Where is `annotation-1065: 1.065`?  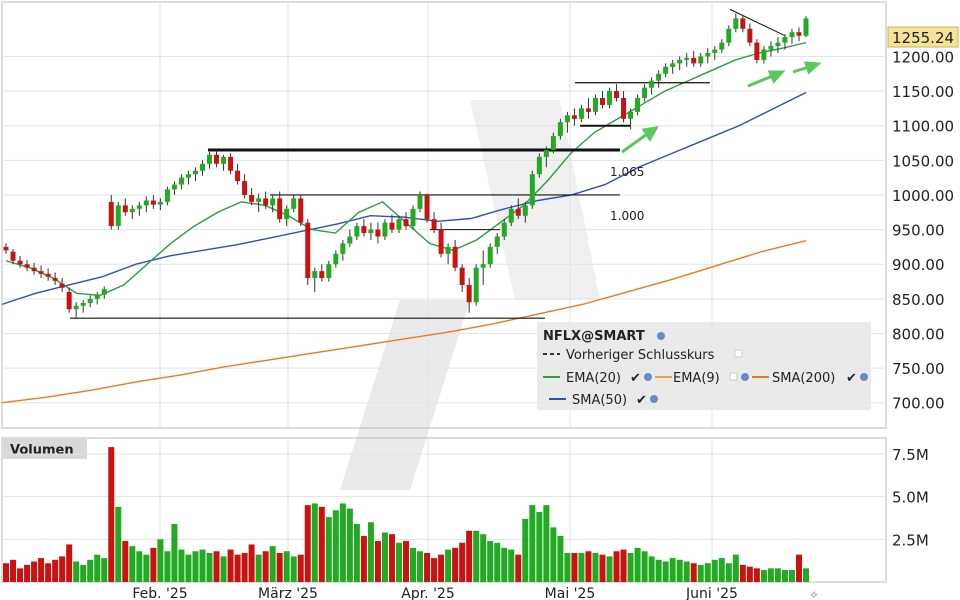
annotation-1065: 1.065 is located at coordinates (627, 172).